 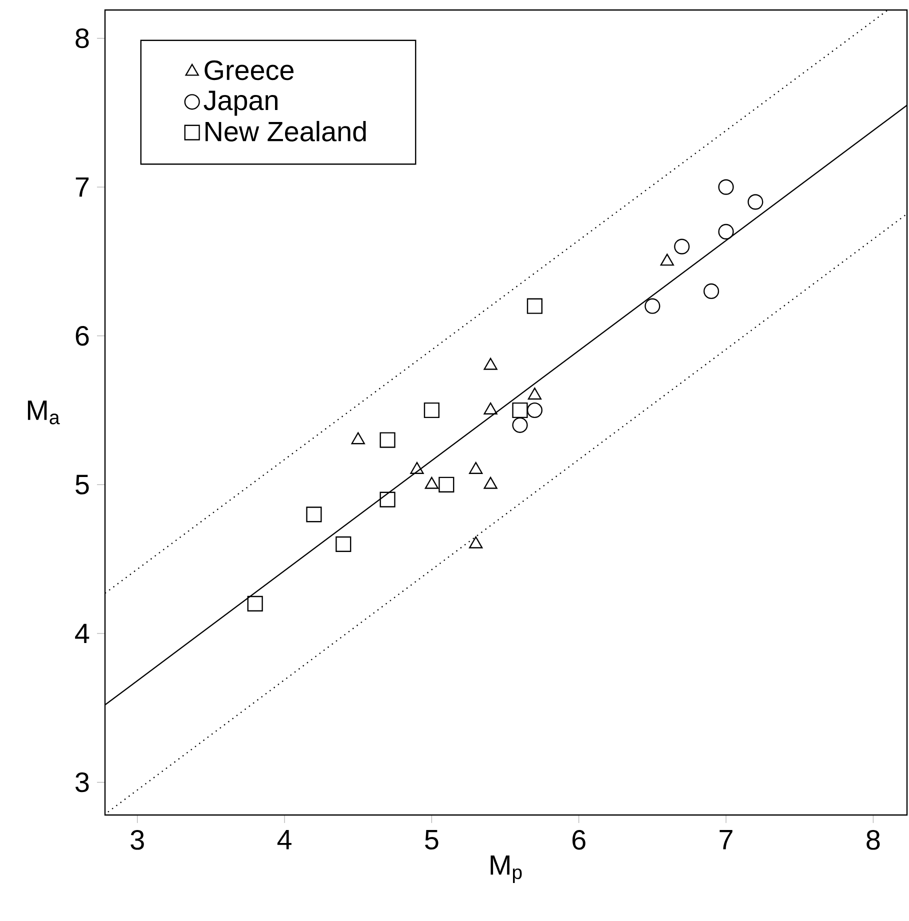 What do you see at coordinates (82, 484) in the screenshot?
I see `y-tick-label: 5` at bounding box center [82, 484].